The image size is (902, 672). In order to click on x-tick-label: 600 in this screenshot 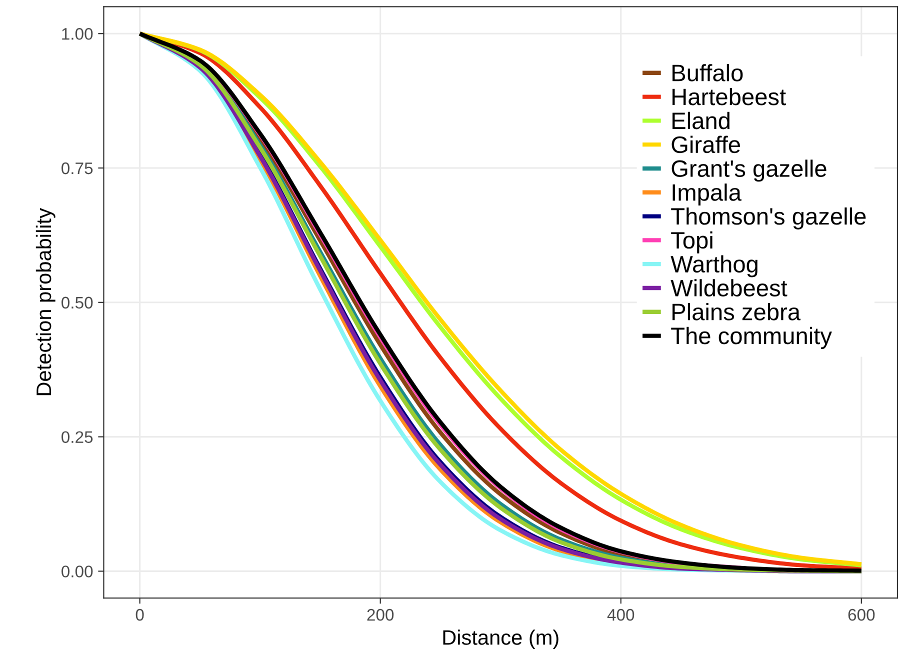, I will do `click(861, 614)`.